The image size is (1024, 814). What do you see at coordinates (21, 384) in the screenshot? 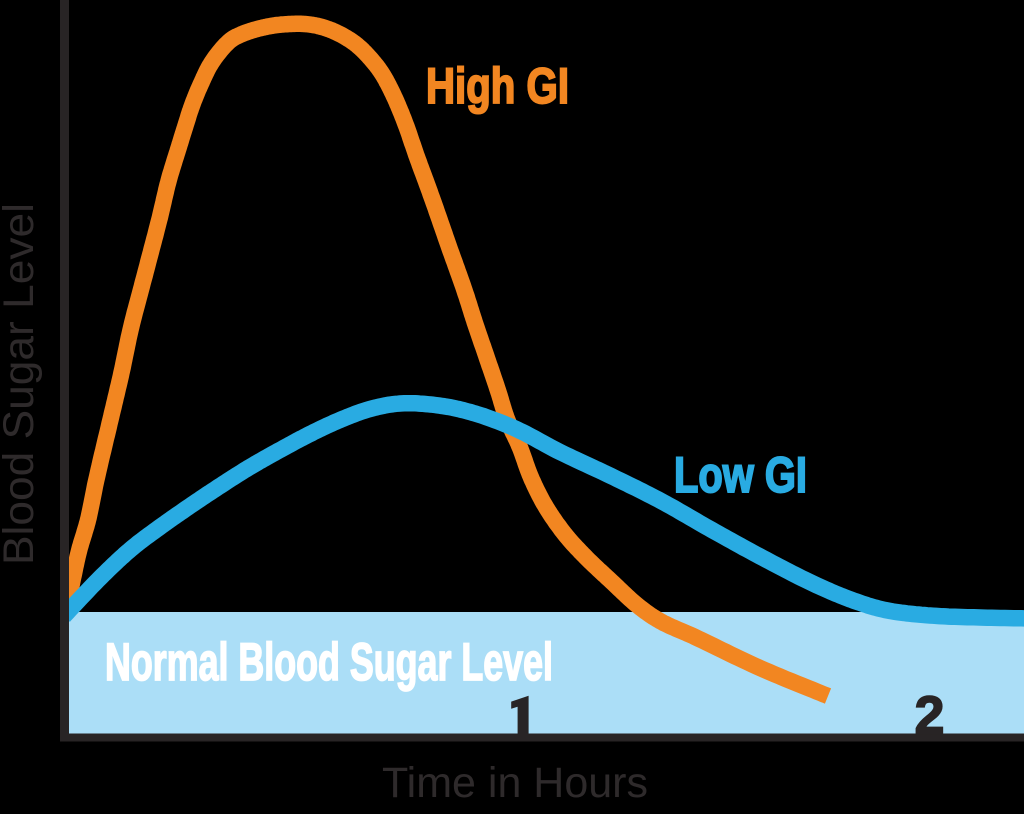
I see `svg-text: Blood Sugar Level` at bounding box center [21, 384].